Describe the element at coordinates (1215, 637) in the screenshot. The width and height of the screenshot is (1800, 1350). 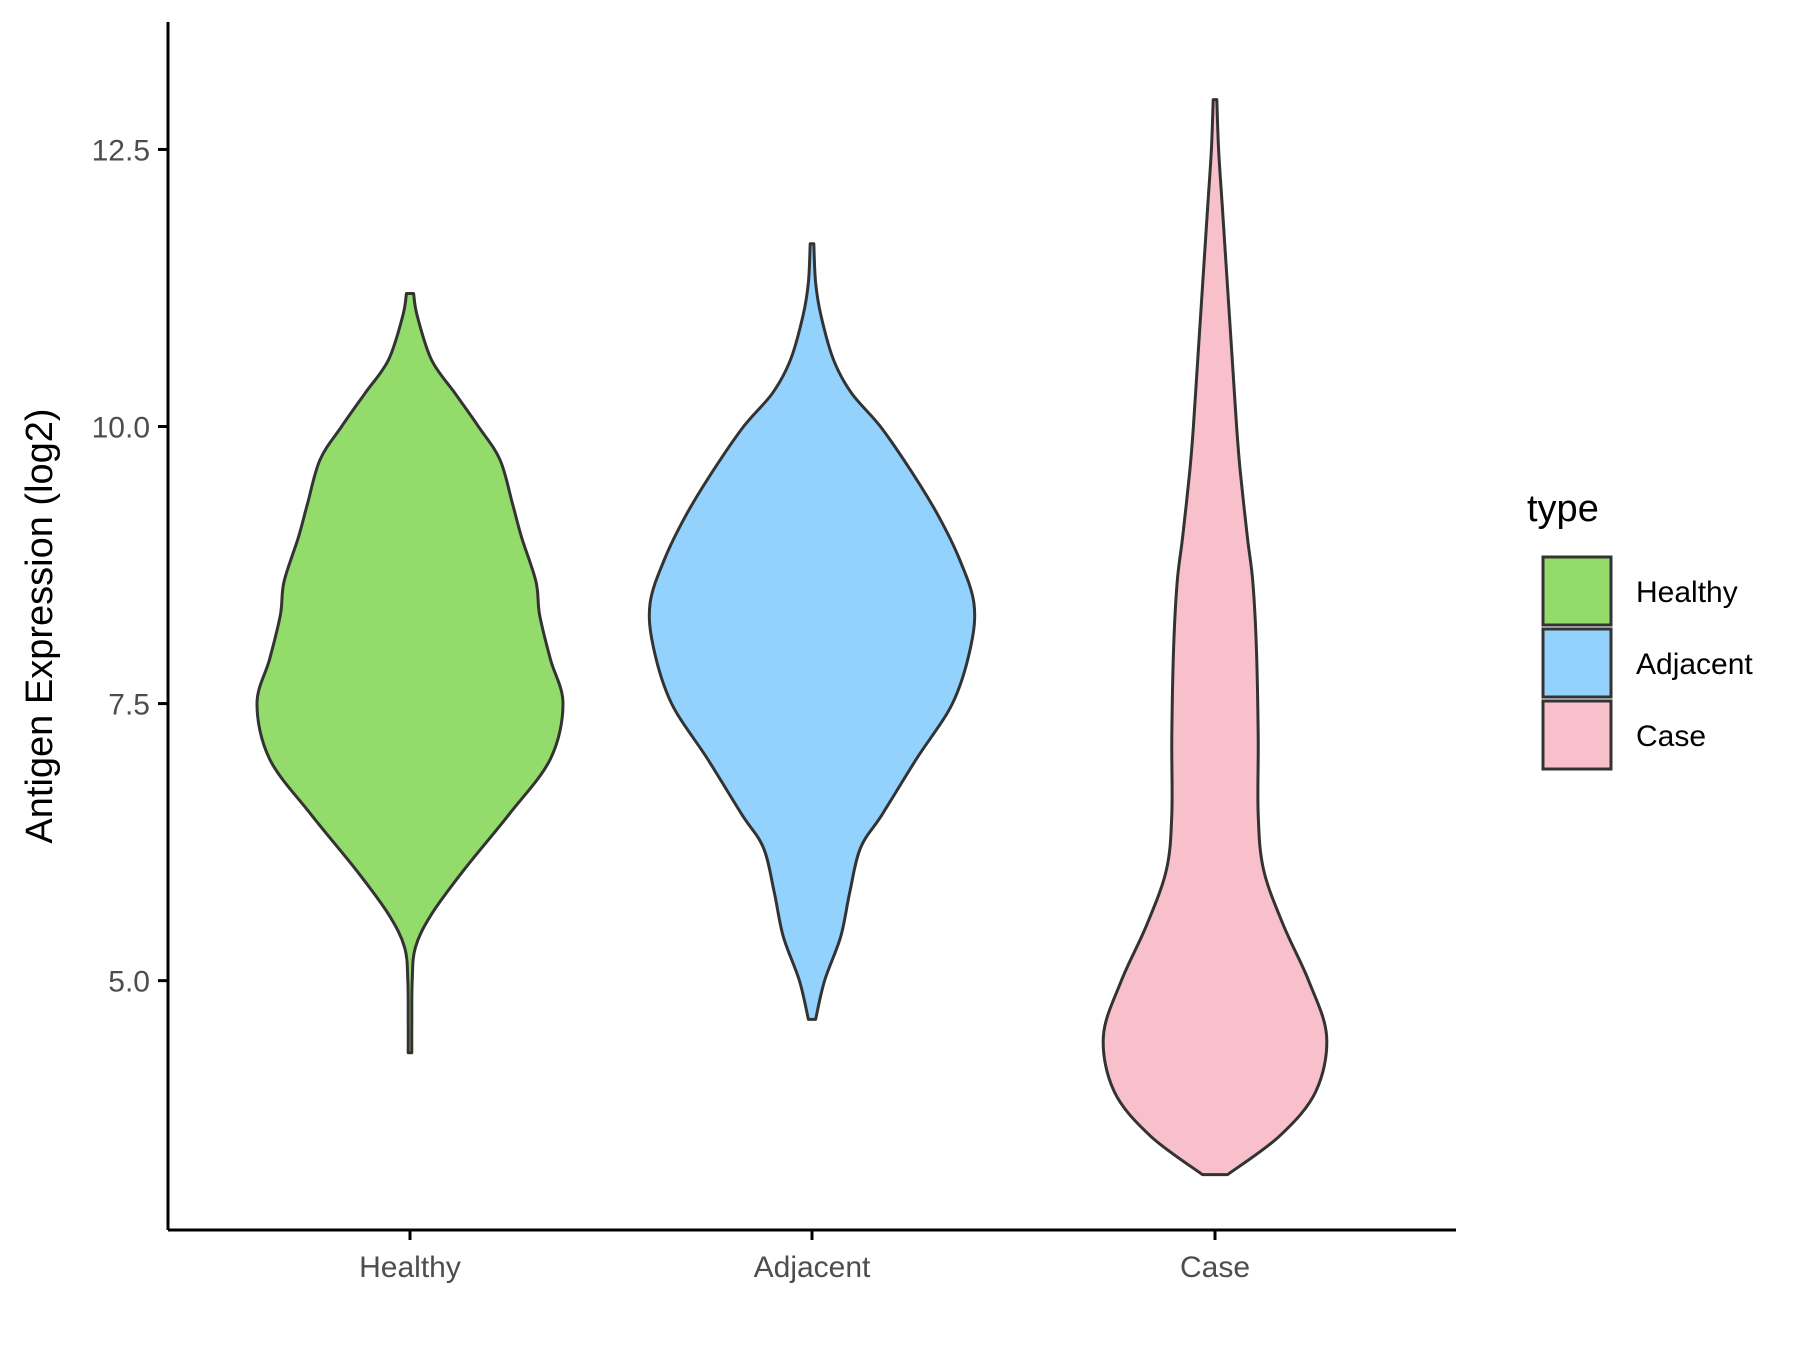
I see `violin-case` at that location.